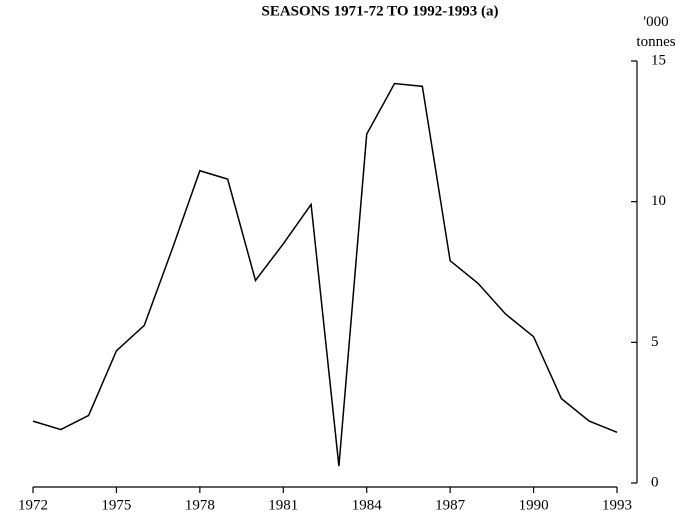 This screenshot has width=690, height=518. What do you see at coordinates (116, 505) in the screenshot?
I see `x-tick-label: 1975` at bounding box center [116, 505].